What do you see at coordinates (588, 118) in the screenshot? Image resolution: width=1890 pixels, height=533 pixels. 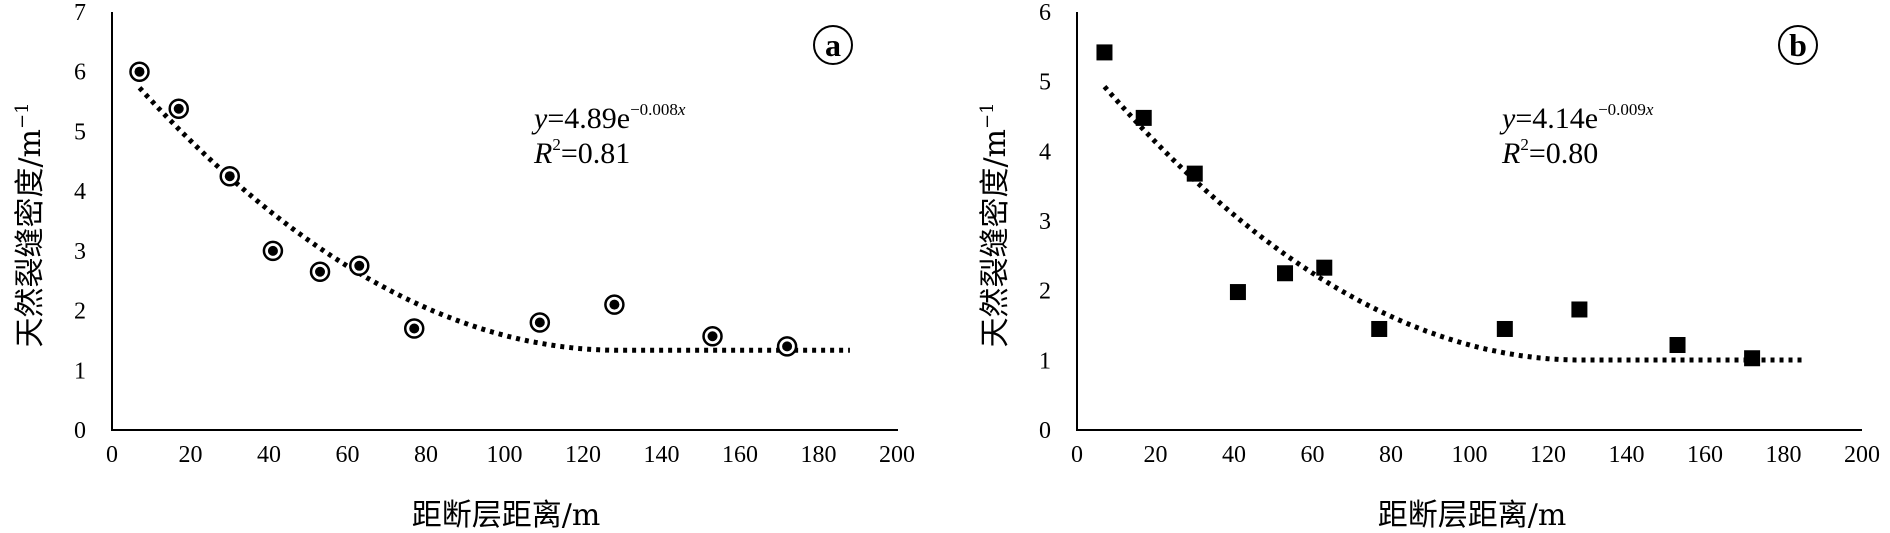 I see `equation-coefficient: =4.89e` at bounding box center [588, 118].